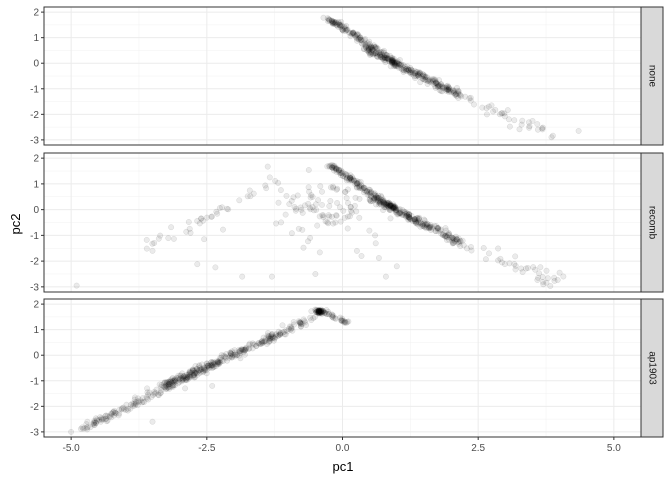  What do you see at coordinates (34, 236) in the screenshot?
I see `y-tick-label: -1` at bounding box center [34, 236].